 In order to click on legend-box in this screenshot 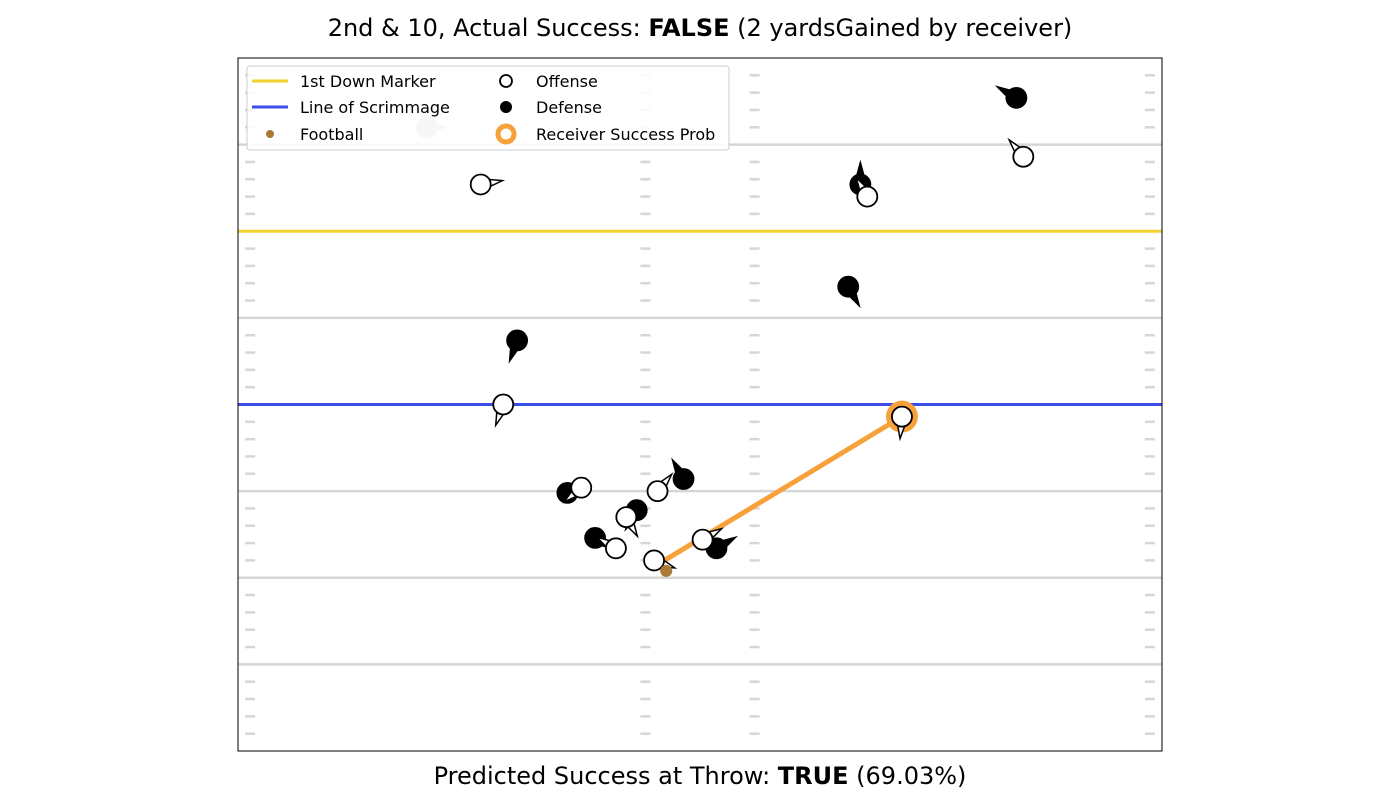, I will do `click(488, 108)`.